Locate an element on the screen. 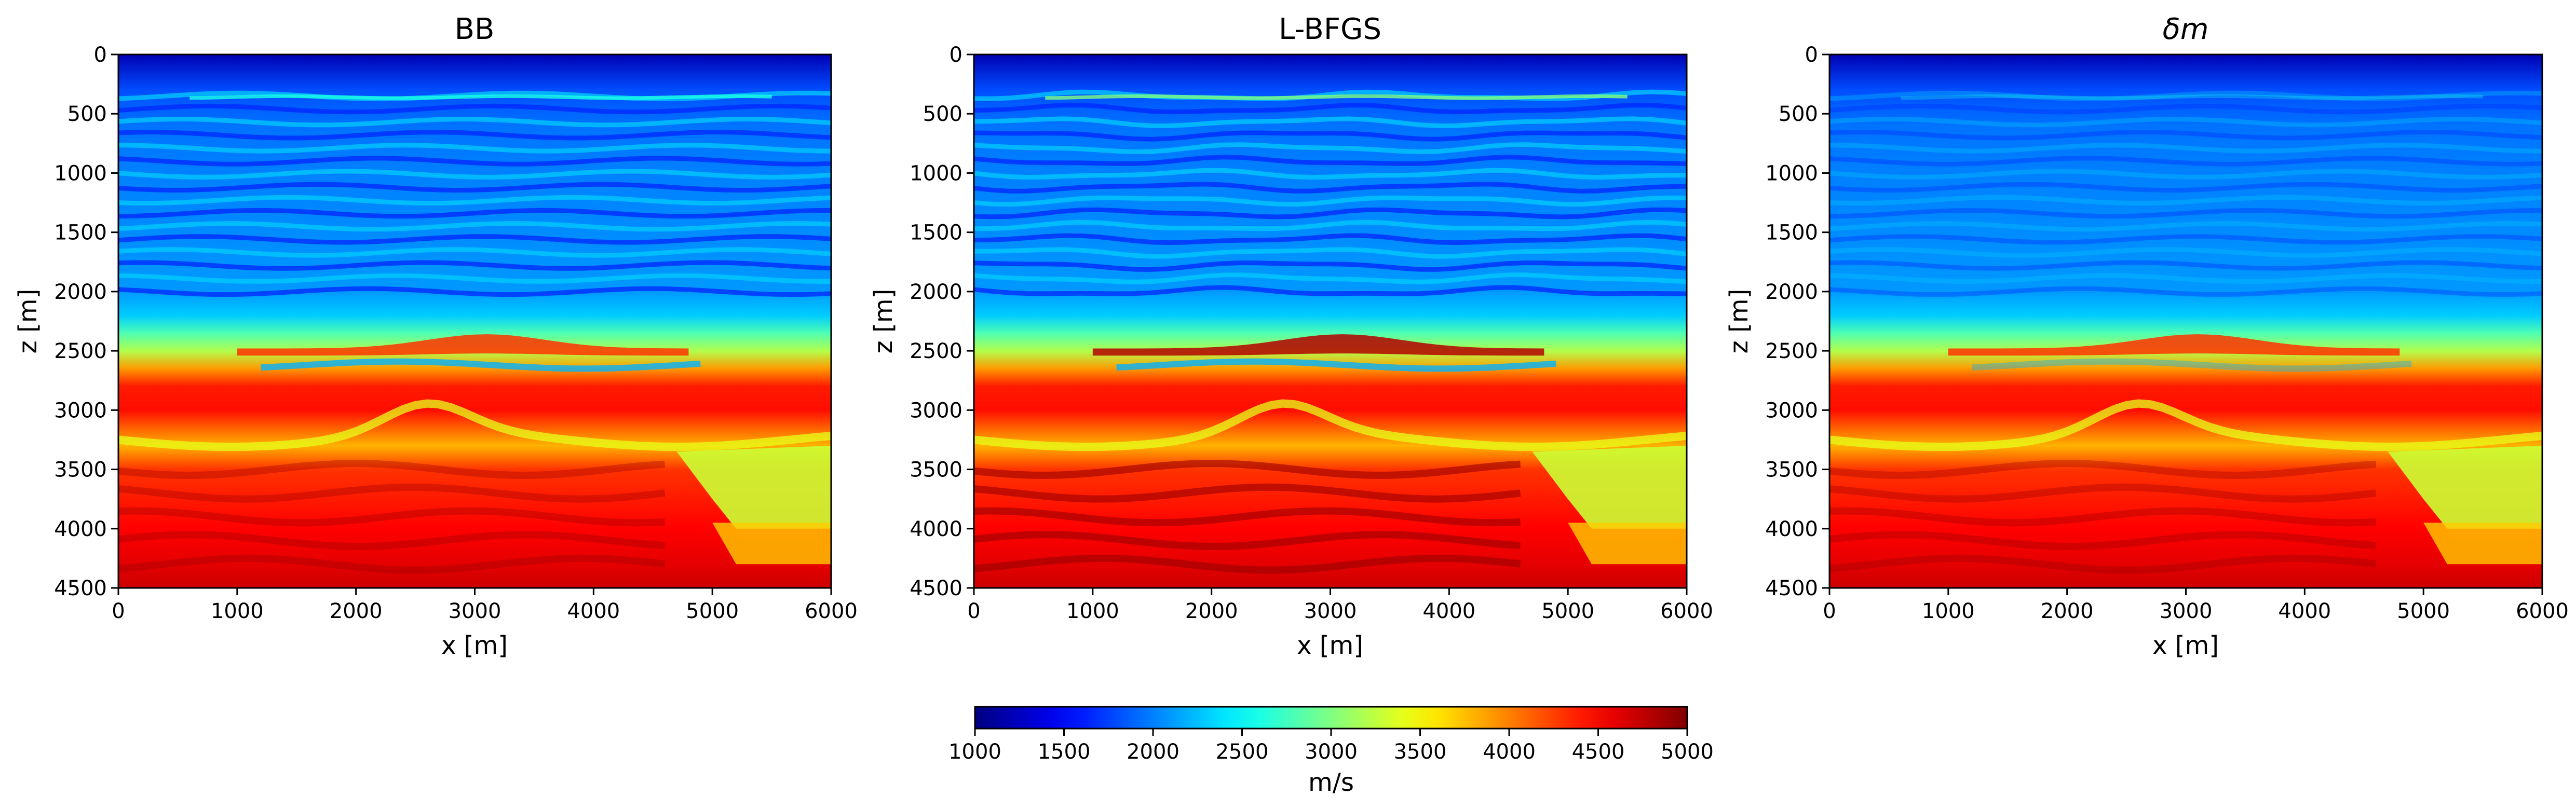 The height and width of the screenshot is (809, 2576). mid-layer is located at coordinates (2185, 425).